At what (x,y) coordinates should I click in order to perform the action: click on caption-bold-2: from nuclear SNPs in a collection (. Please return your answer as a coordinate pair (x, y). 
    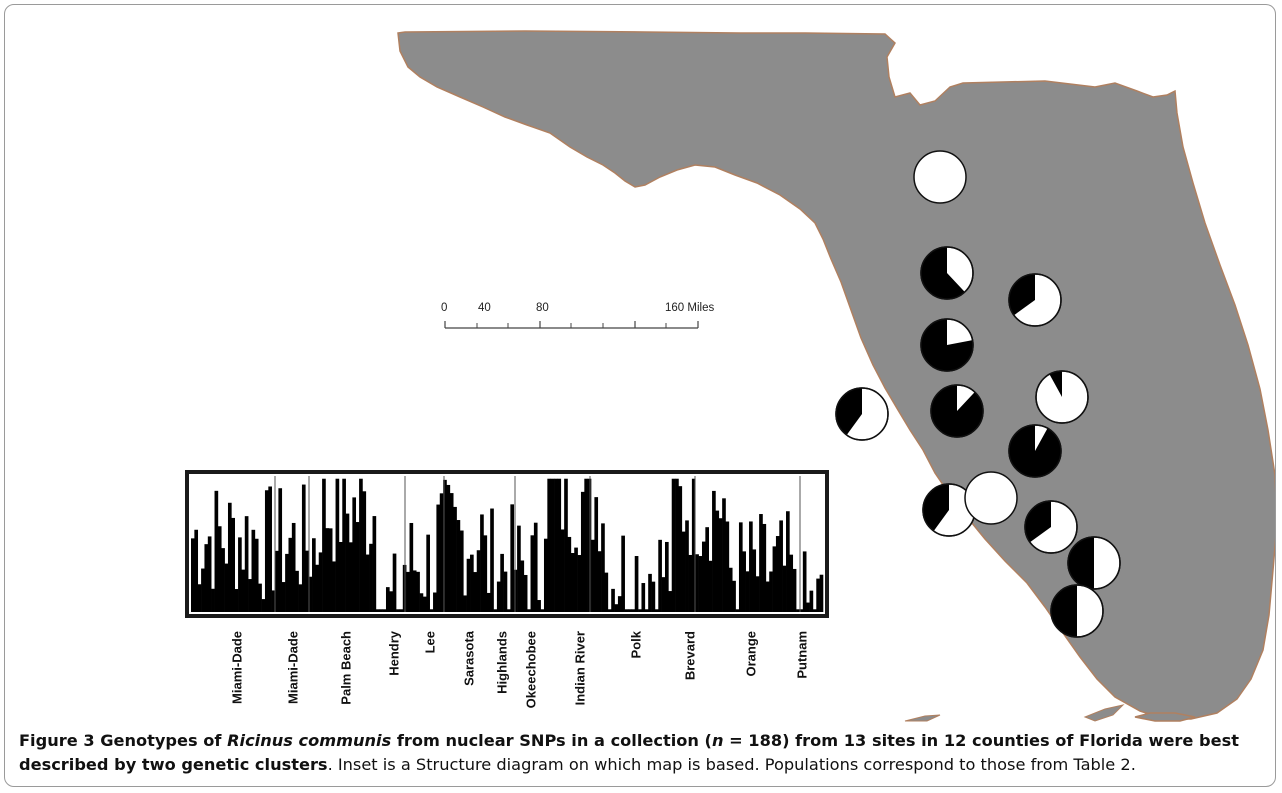
    Looking at the image, I should click on (551, 740).